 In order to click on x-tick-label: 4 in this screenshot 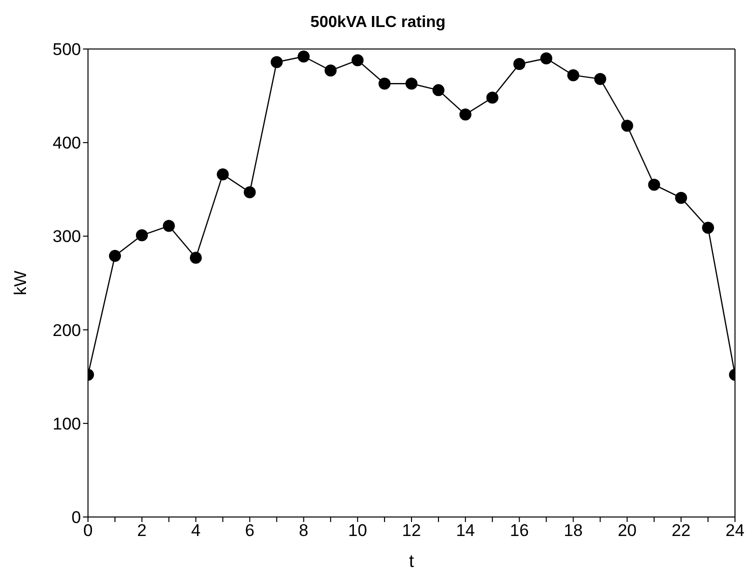, I will do `click(196, 530)`.